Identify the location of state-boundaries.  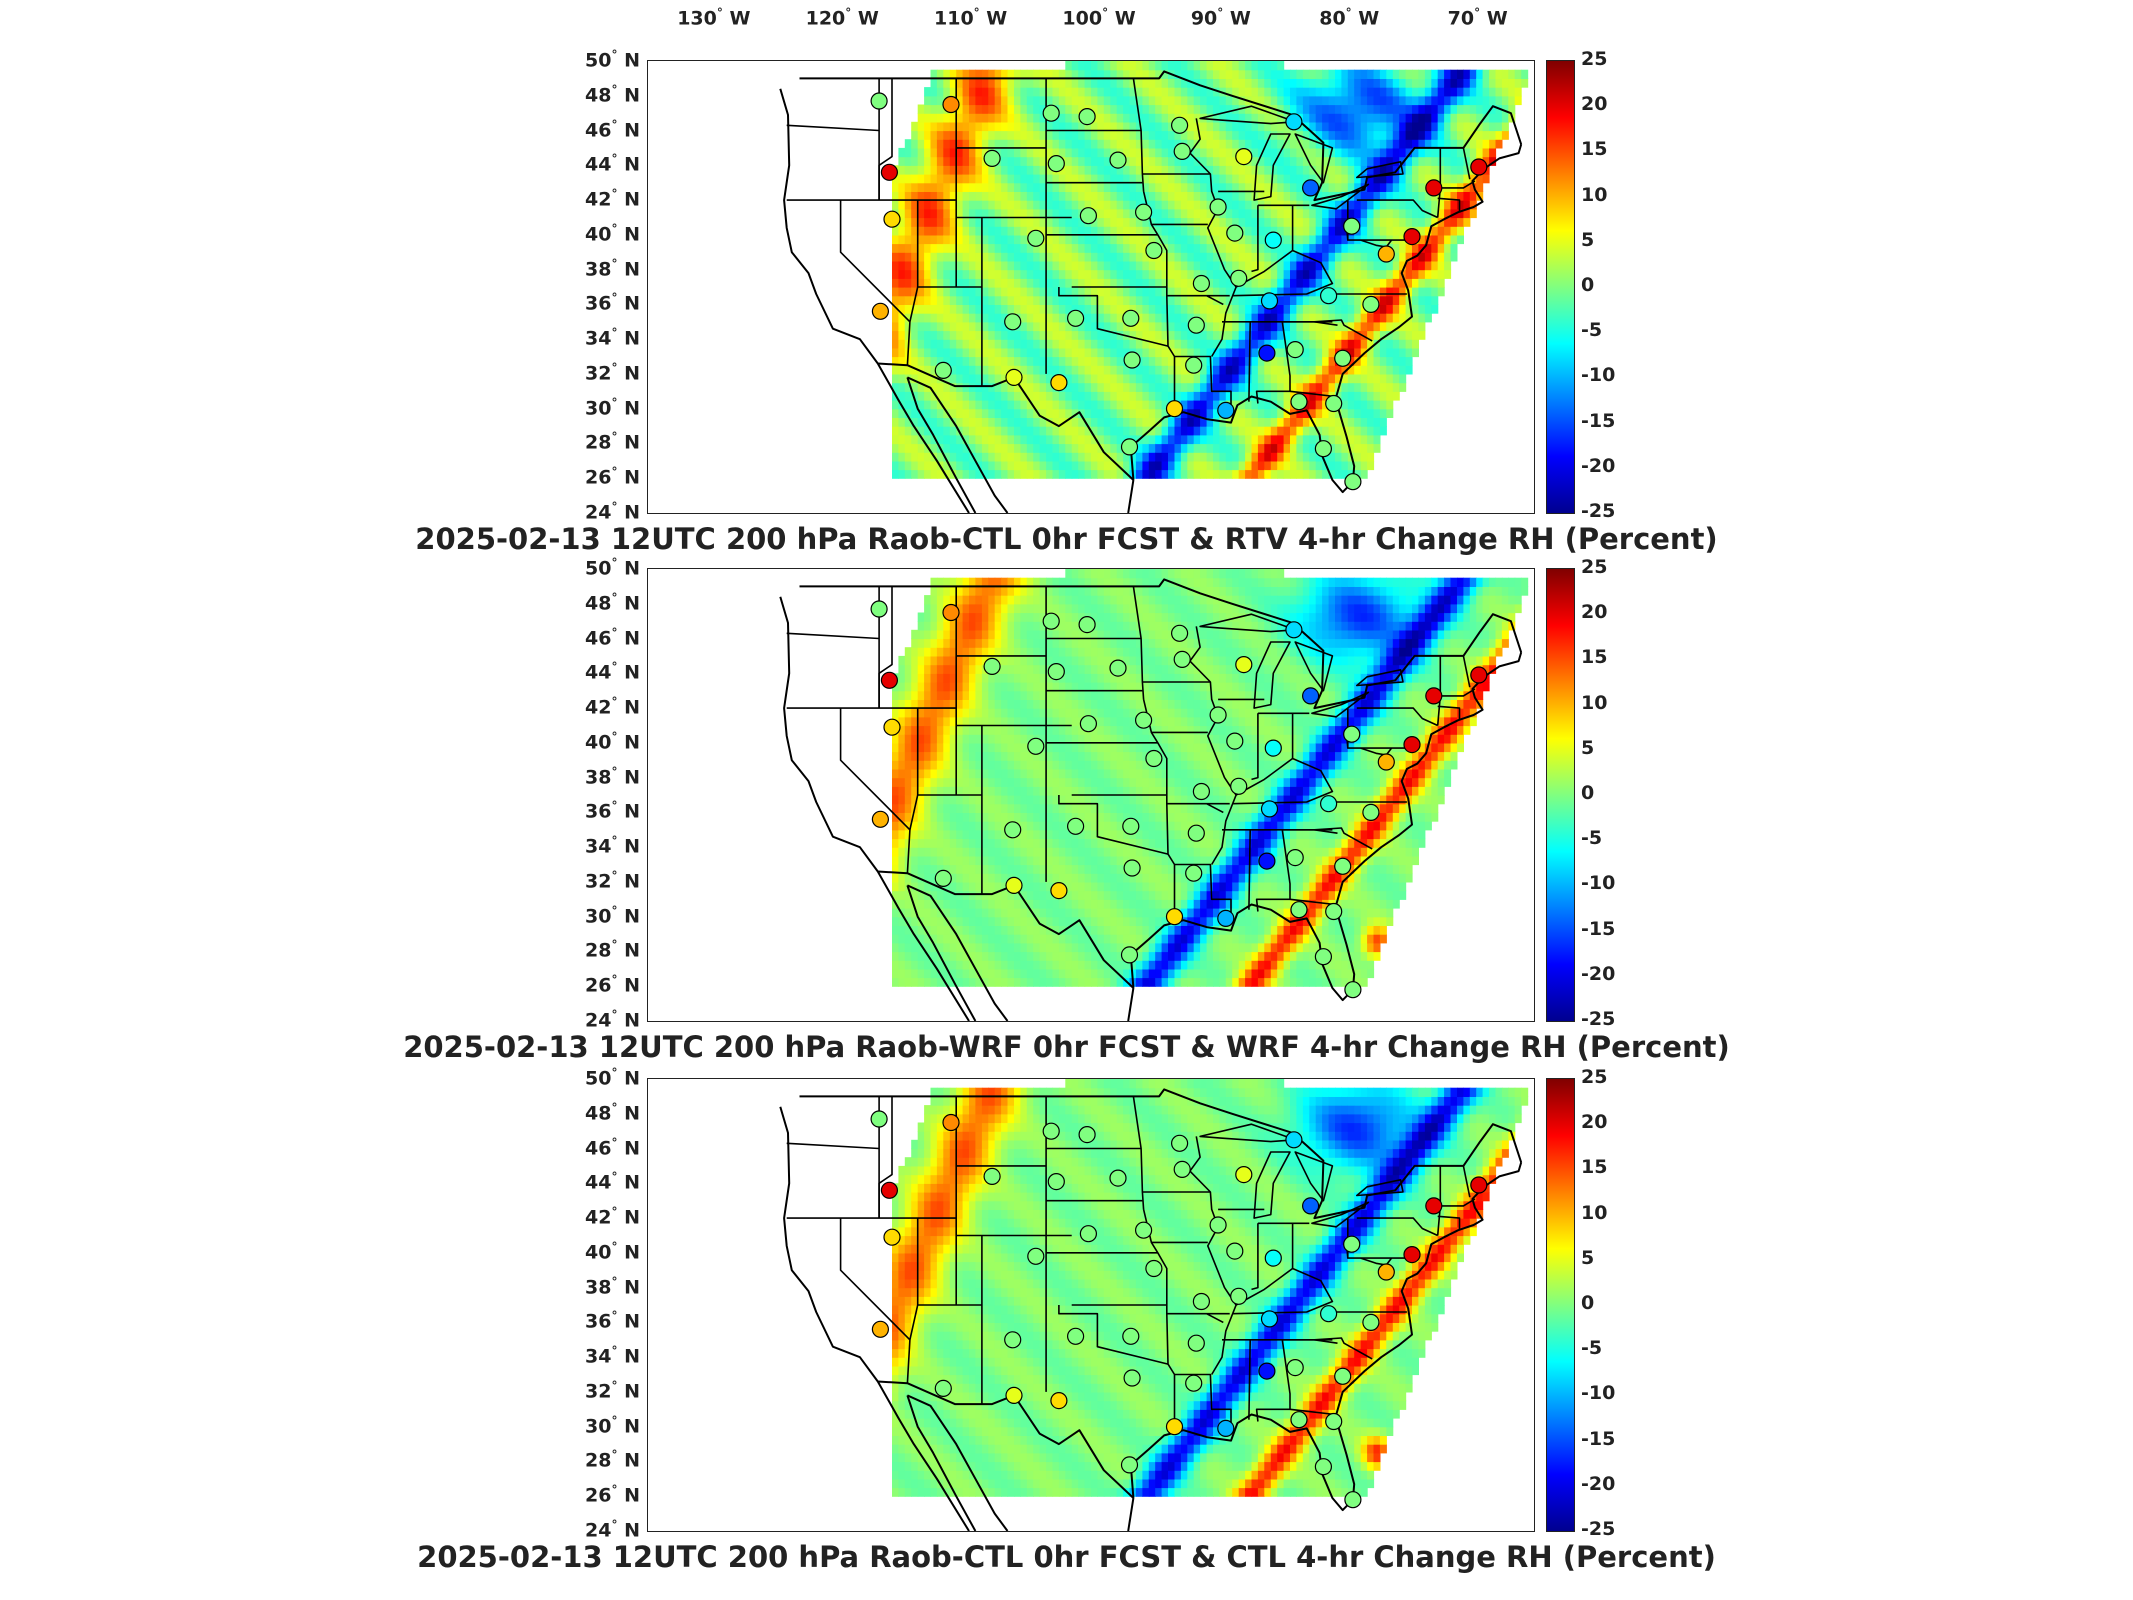
(1151, 799).